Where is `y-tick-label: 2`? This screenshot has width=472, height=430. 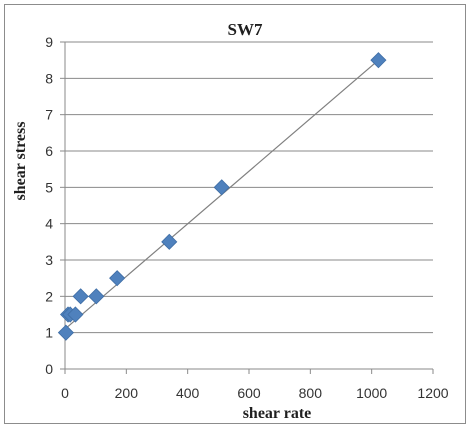
y-tick-label: 2 is located at coordinates (49, 296).